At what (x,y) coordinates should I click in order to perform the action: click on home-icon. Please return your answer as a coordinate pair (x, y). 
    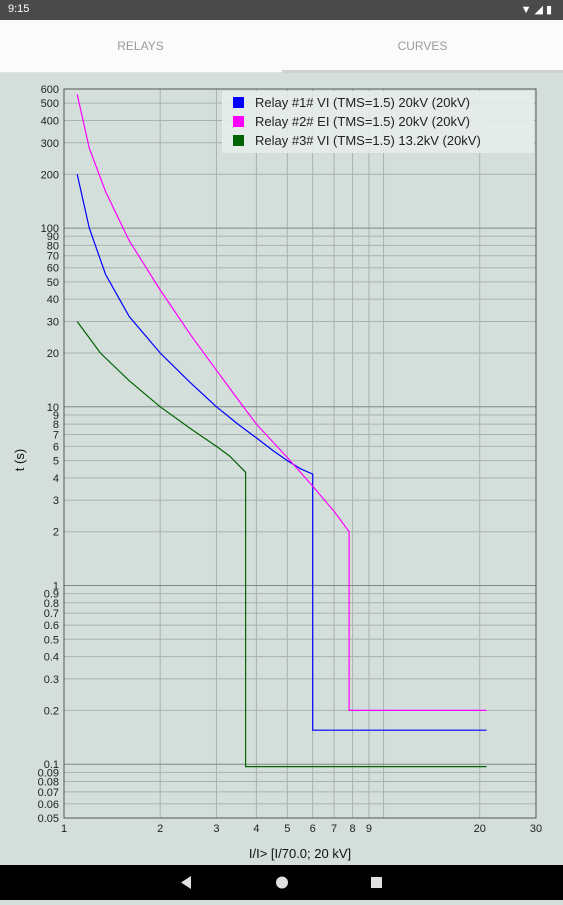
    Looking at the image, I should click on (282, 882).